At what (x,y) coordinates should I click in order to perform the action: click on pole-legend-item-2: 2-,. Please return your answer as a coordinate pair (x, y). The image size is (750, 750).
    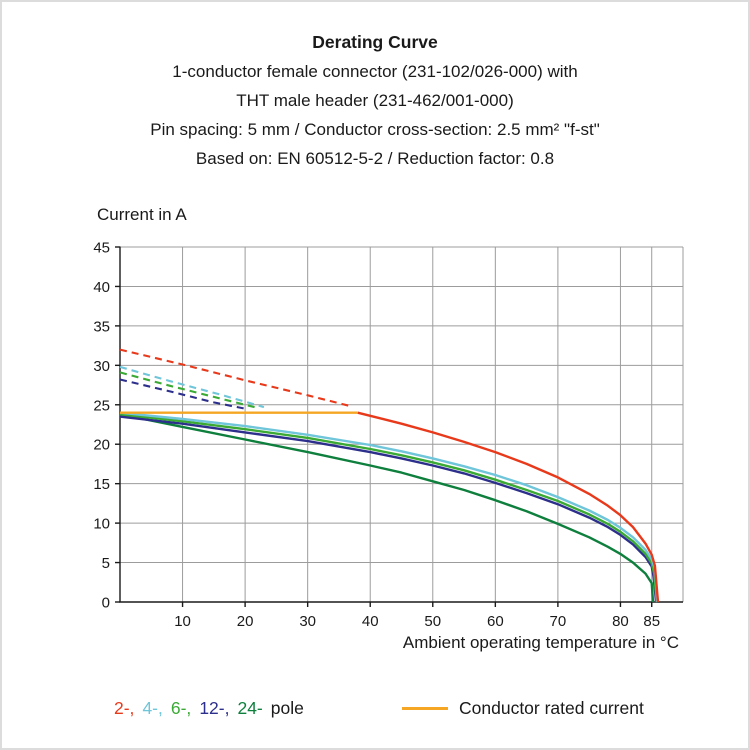
    Looking at the image, I should click on (124, 708).